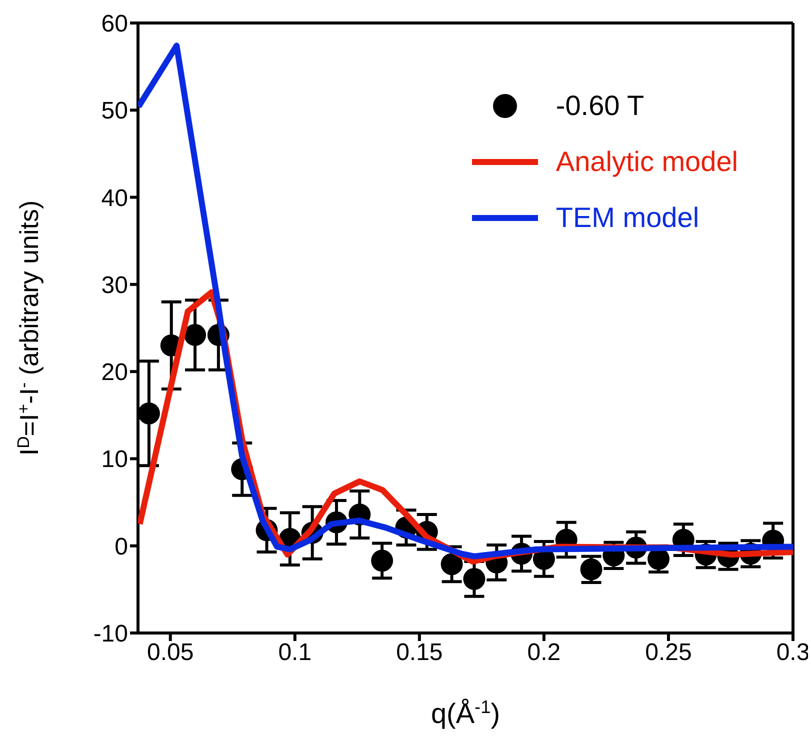 The height and width of the screenshot is (747, 811). I want to click on x-tick-label: 0.25, so click(668, 652).